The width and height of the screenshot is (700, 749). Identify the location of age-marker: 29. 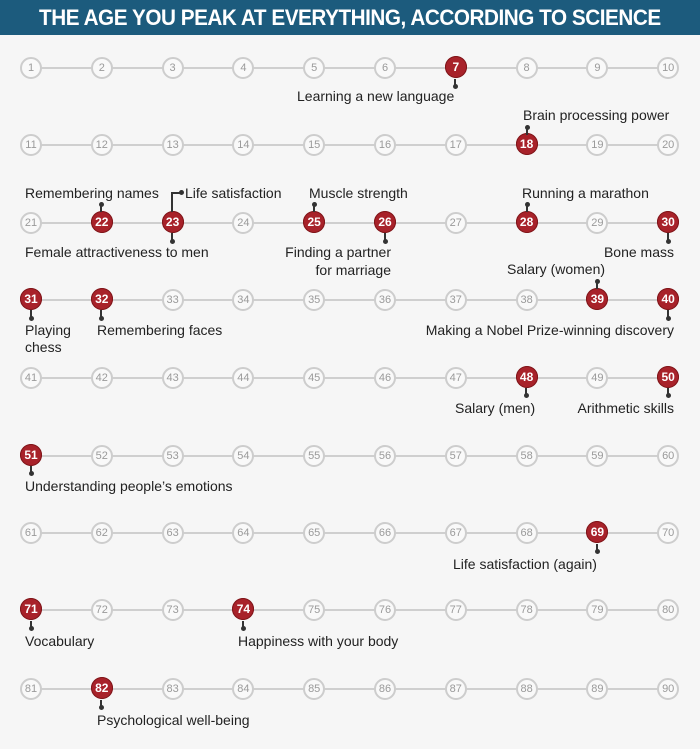
(597, 223).